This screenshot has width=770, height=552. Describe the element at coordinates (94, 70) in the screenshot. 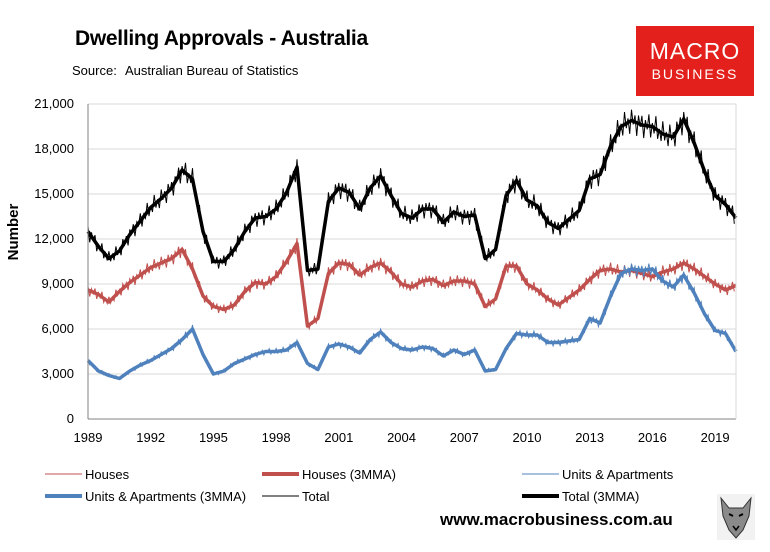

I see `source-label: Source:` at that location.